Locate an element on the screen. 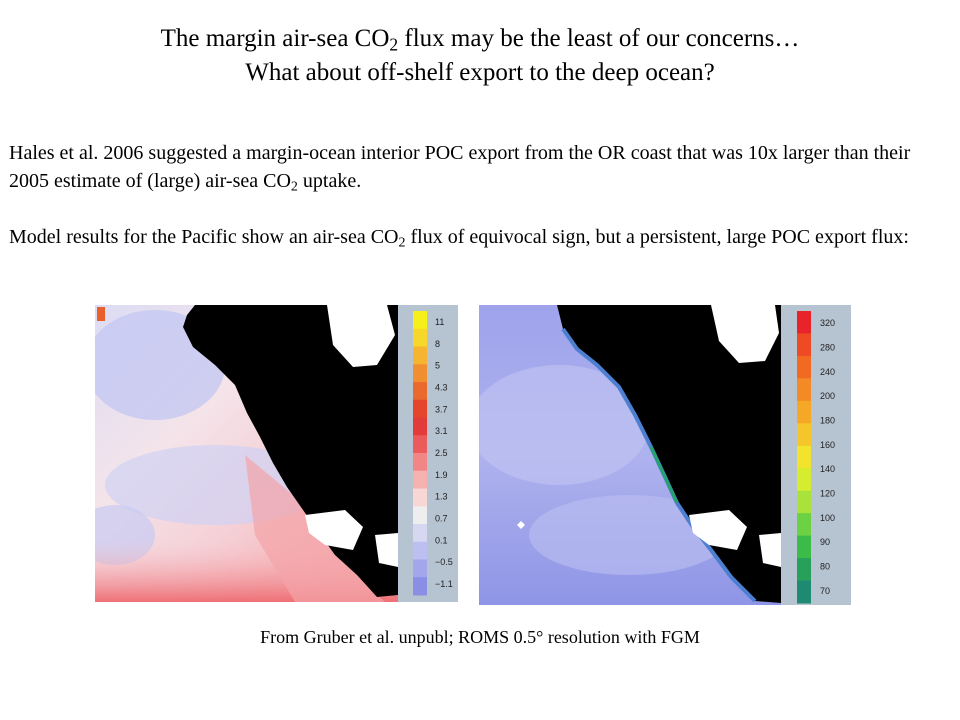  colorbar-label: 8 is located at coordinates (437, 344).